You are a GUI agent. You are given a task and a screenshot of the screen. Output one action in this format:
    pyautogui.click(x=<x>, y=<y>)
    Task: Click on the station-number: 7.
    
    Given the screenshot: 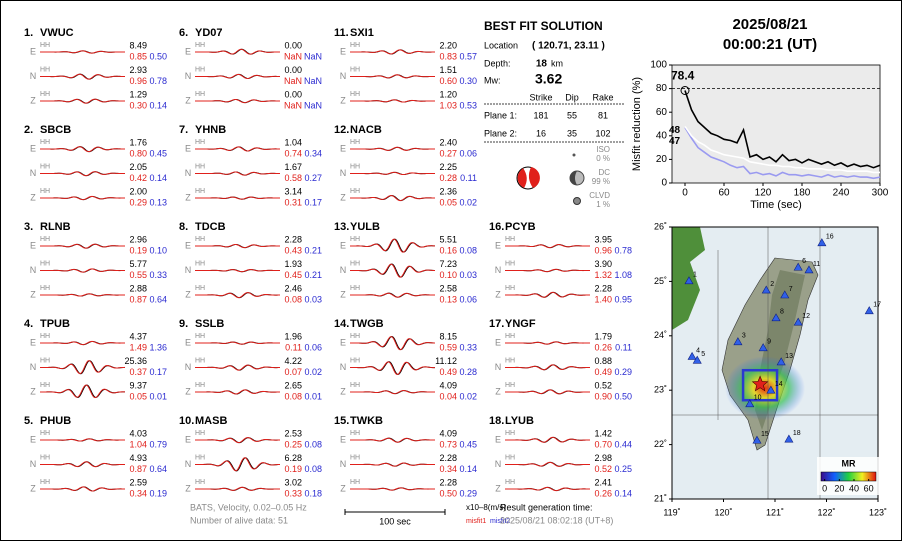 What is the action you would take?
    pyautogui.click(x=183, y=130)
    